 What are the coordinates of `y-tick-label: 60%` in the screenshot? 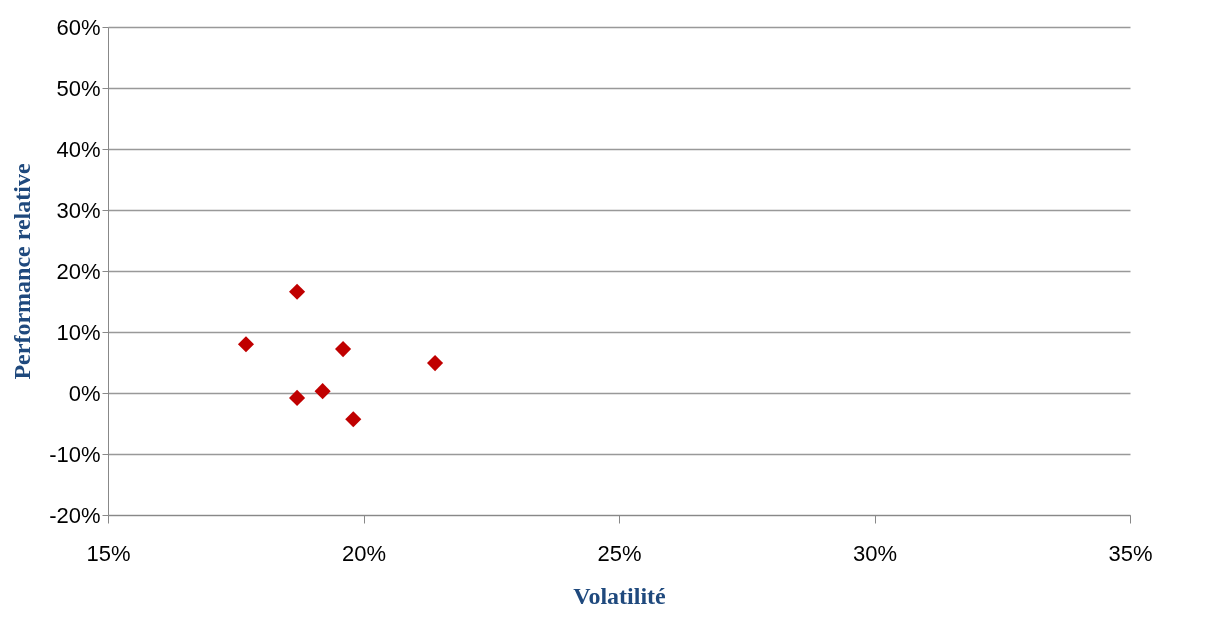 It's located at (78, 27).